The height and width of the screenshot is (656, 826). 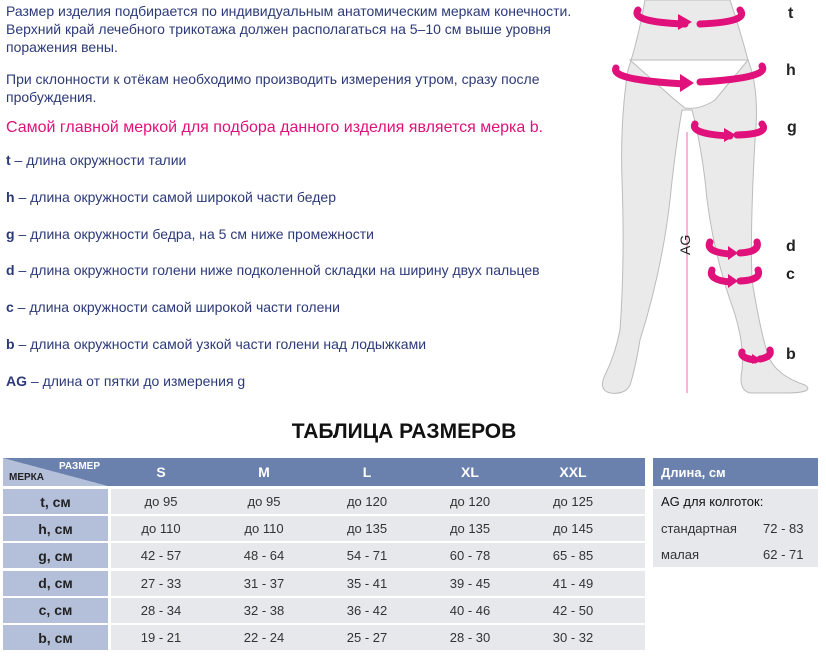 What do you see at coordinates (55, 472) in the screenshot?
I see `table-corner: РАЗМЕР МЕРКА` at bounding box center [55, 472].